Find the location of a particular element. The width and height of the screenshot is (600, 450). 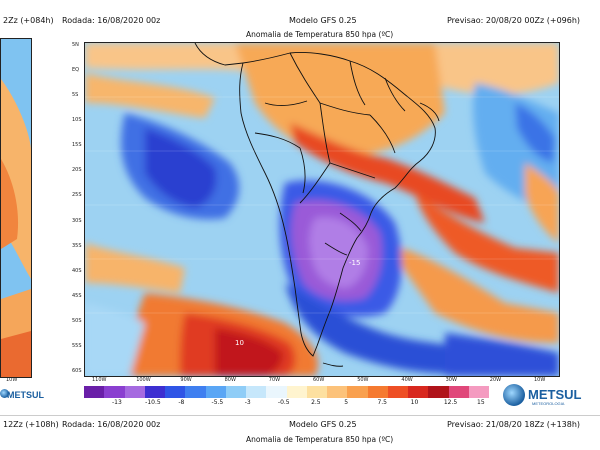

lat-tick-label: 45S is located at coordinates (77, 295).